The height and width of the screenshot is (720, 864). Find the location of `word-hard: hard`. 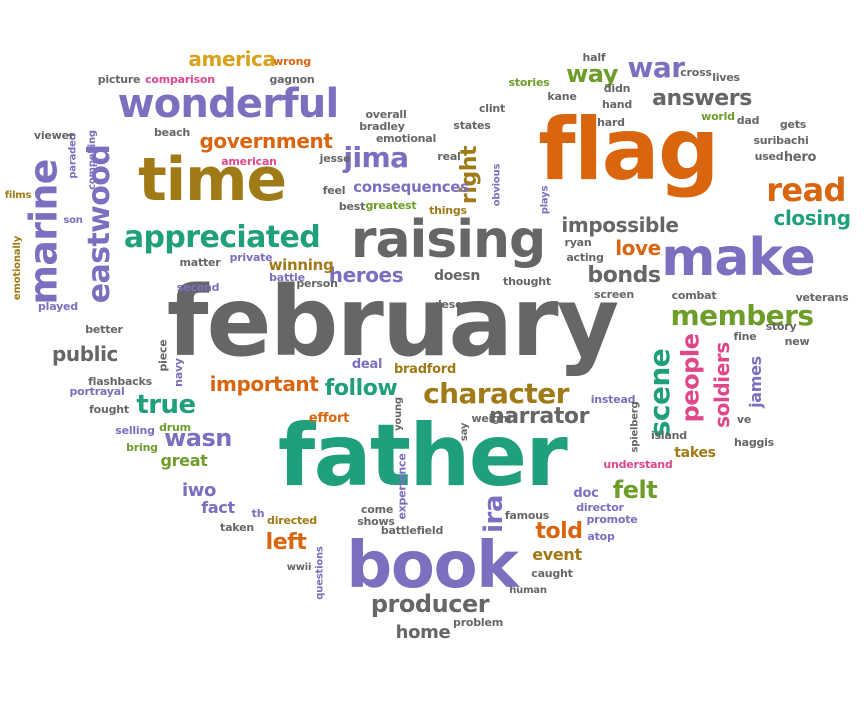

word-hard: hard is located at coordinates (611, 122).